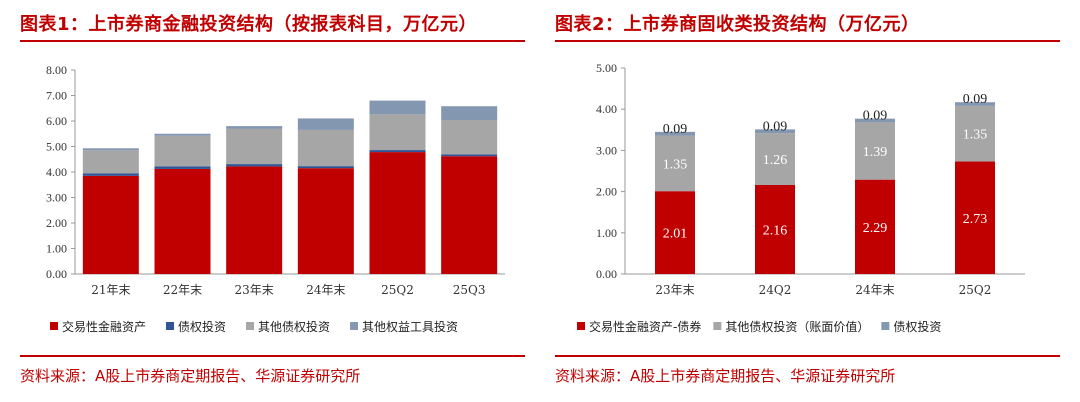 This screenshot has height=402, width=1080. I want to click on legend-label: 交易性金融资产-债券, so click(645, 326).